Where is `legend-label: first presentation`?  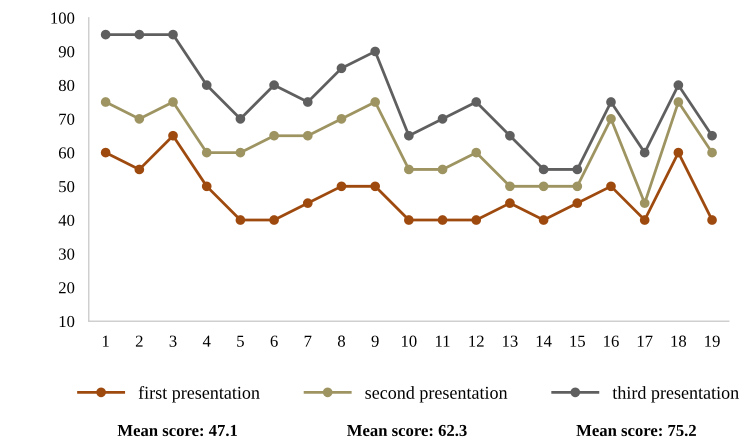 legend-label: first presentation is located at coordinates (199, 394).